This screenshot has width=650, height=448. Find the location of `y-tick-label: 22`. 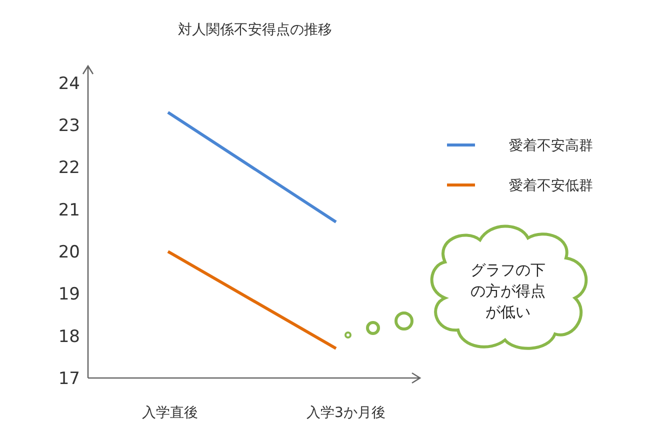

y-tick-label: 22 is located at coordinates (69, 168).